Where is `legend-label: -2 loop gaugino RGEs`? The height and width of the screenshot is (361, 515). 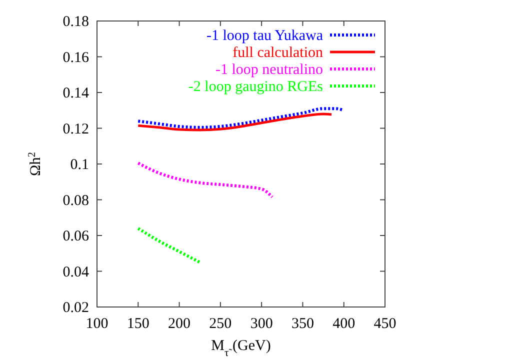
legend-label: -2 loop gaugino RGEs is located at coordinates (256, 87).